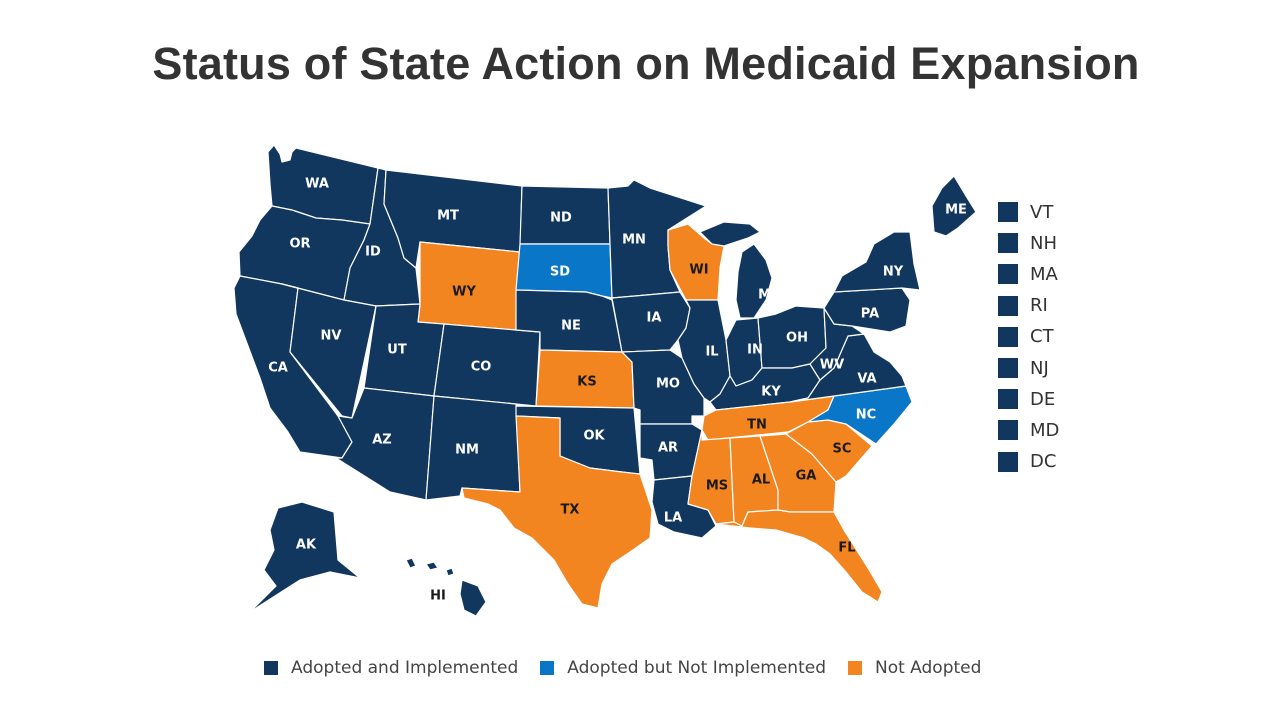 Image resolution: width=1280 pixels, height=720 pixels. I want to click on state-label-la: LA, so click(673, 518).